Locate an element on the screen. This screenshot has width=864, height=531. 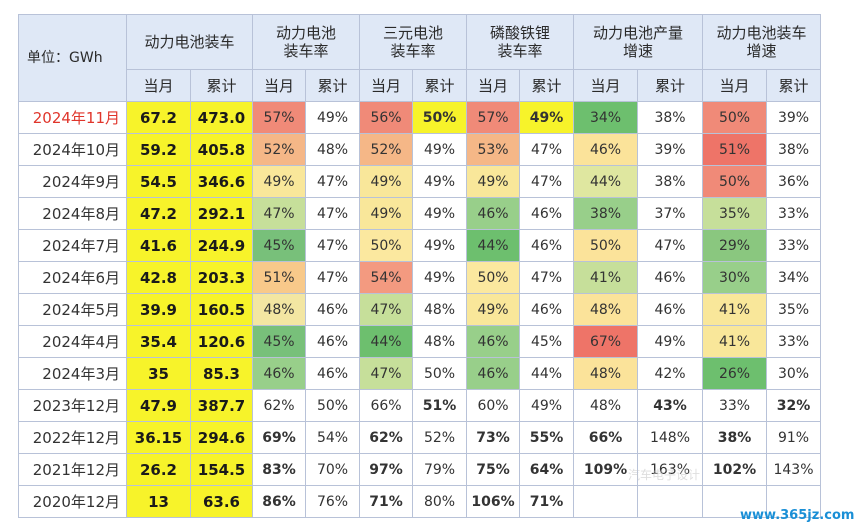
rate-cell: 67% is located at coordinates (605, 341).